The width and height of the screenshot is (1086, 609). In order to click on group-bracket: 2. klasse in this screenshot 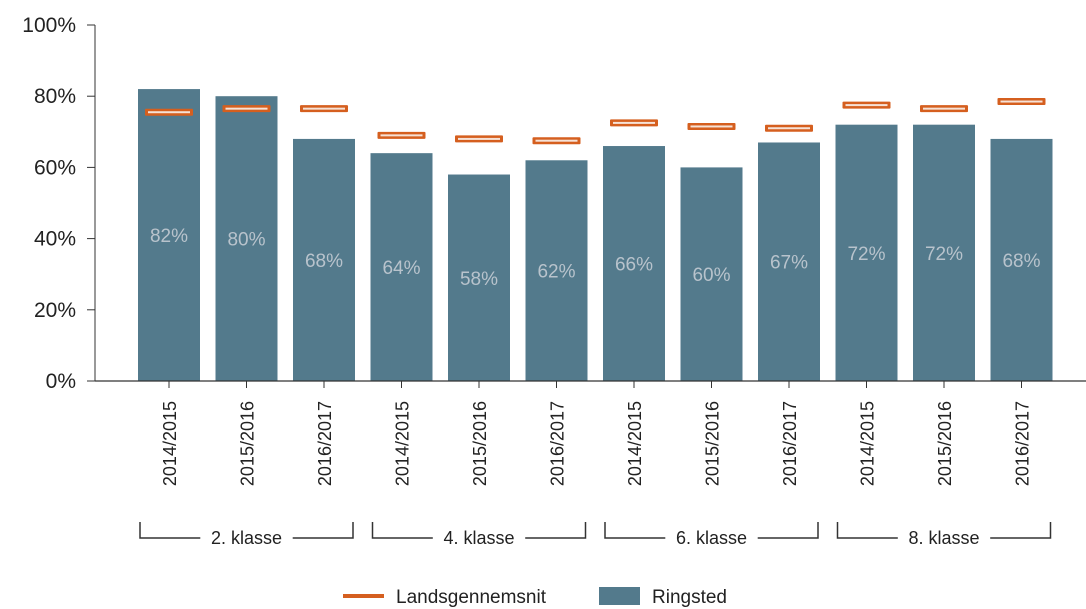, I will do `click(246, 535)`.